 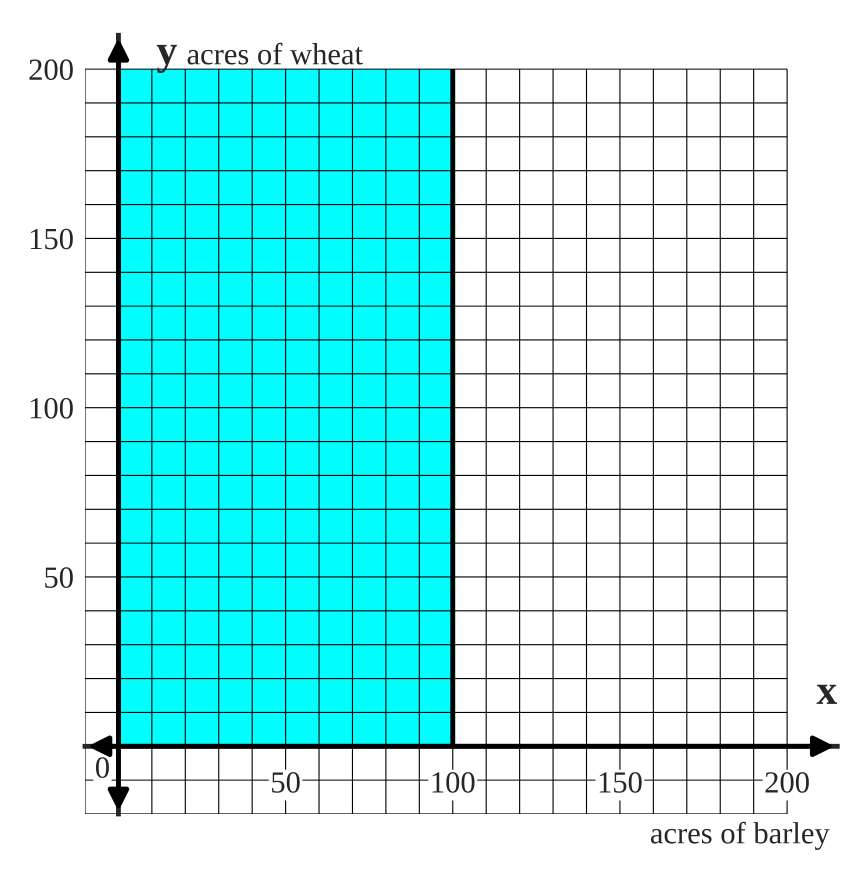 What do you see at coordinates (827, 694) in the screenshot?
I see `annotation: x` at bounding box center [827, 694].